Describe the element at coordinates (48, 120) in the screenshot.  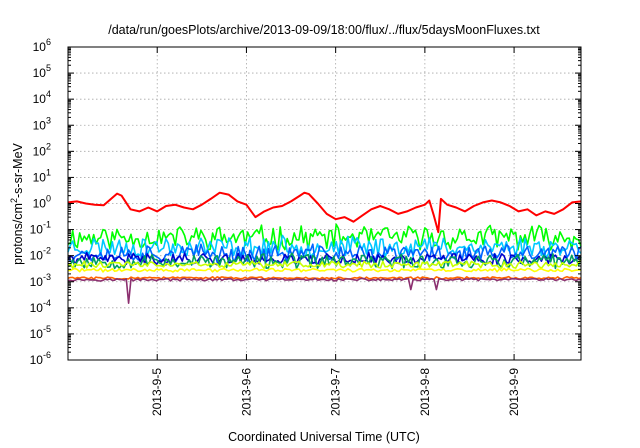
I see `y-tick-power: 3` at that location.